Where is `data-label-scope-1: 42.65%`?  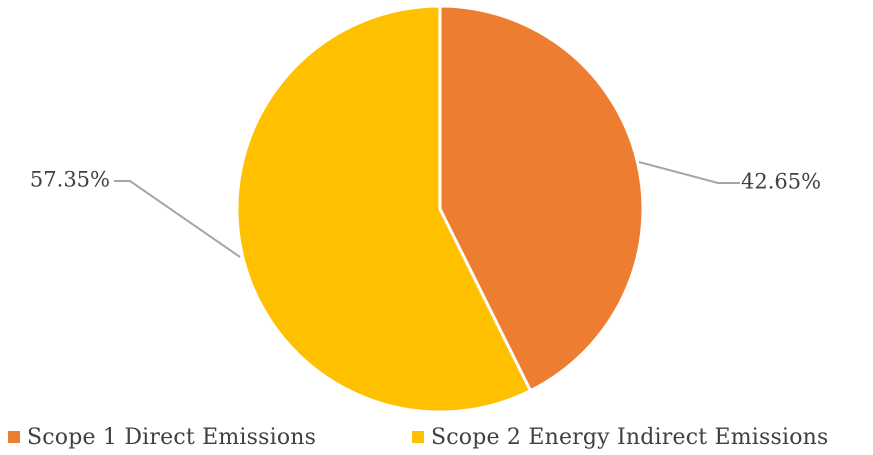 data-label-scope-1: 42.65% is located at coordinates (781, 182).